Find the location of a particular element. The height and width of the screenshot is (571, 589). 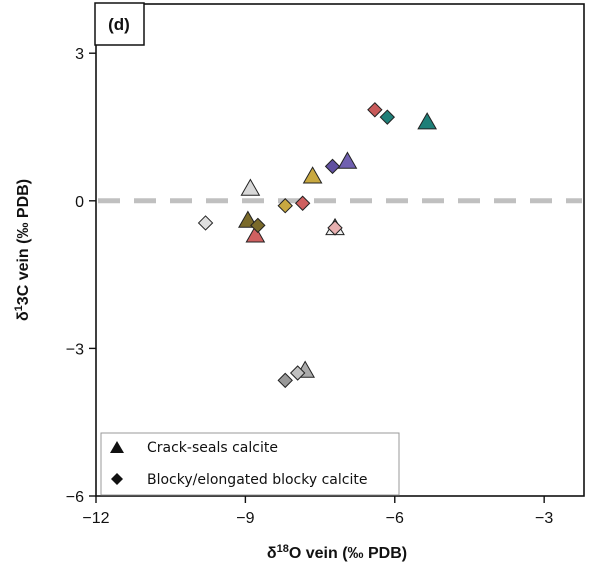

legend-triangle-icon is located at coordinates (117, 447).